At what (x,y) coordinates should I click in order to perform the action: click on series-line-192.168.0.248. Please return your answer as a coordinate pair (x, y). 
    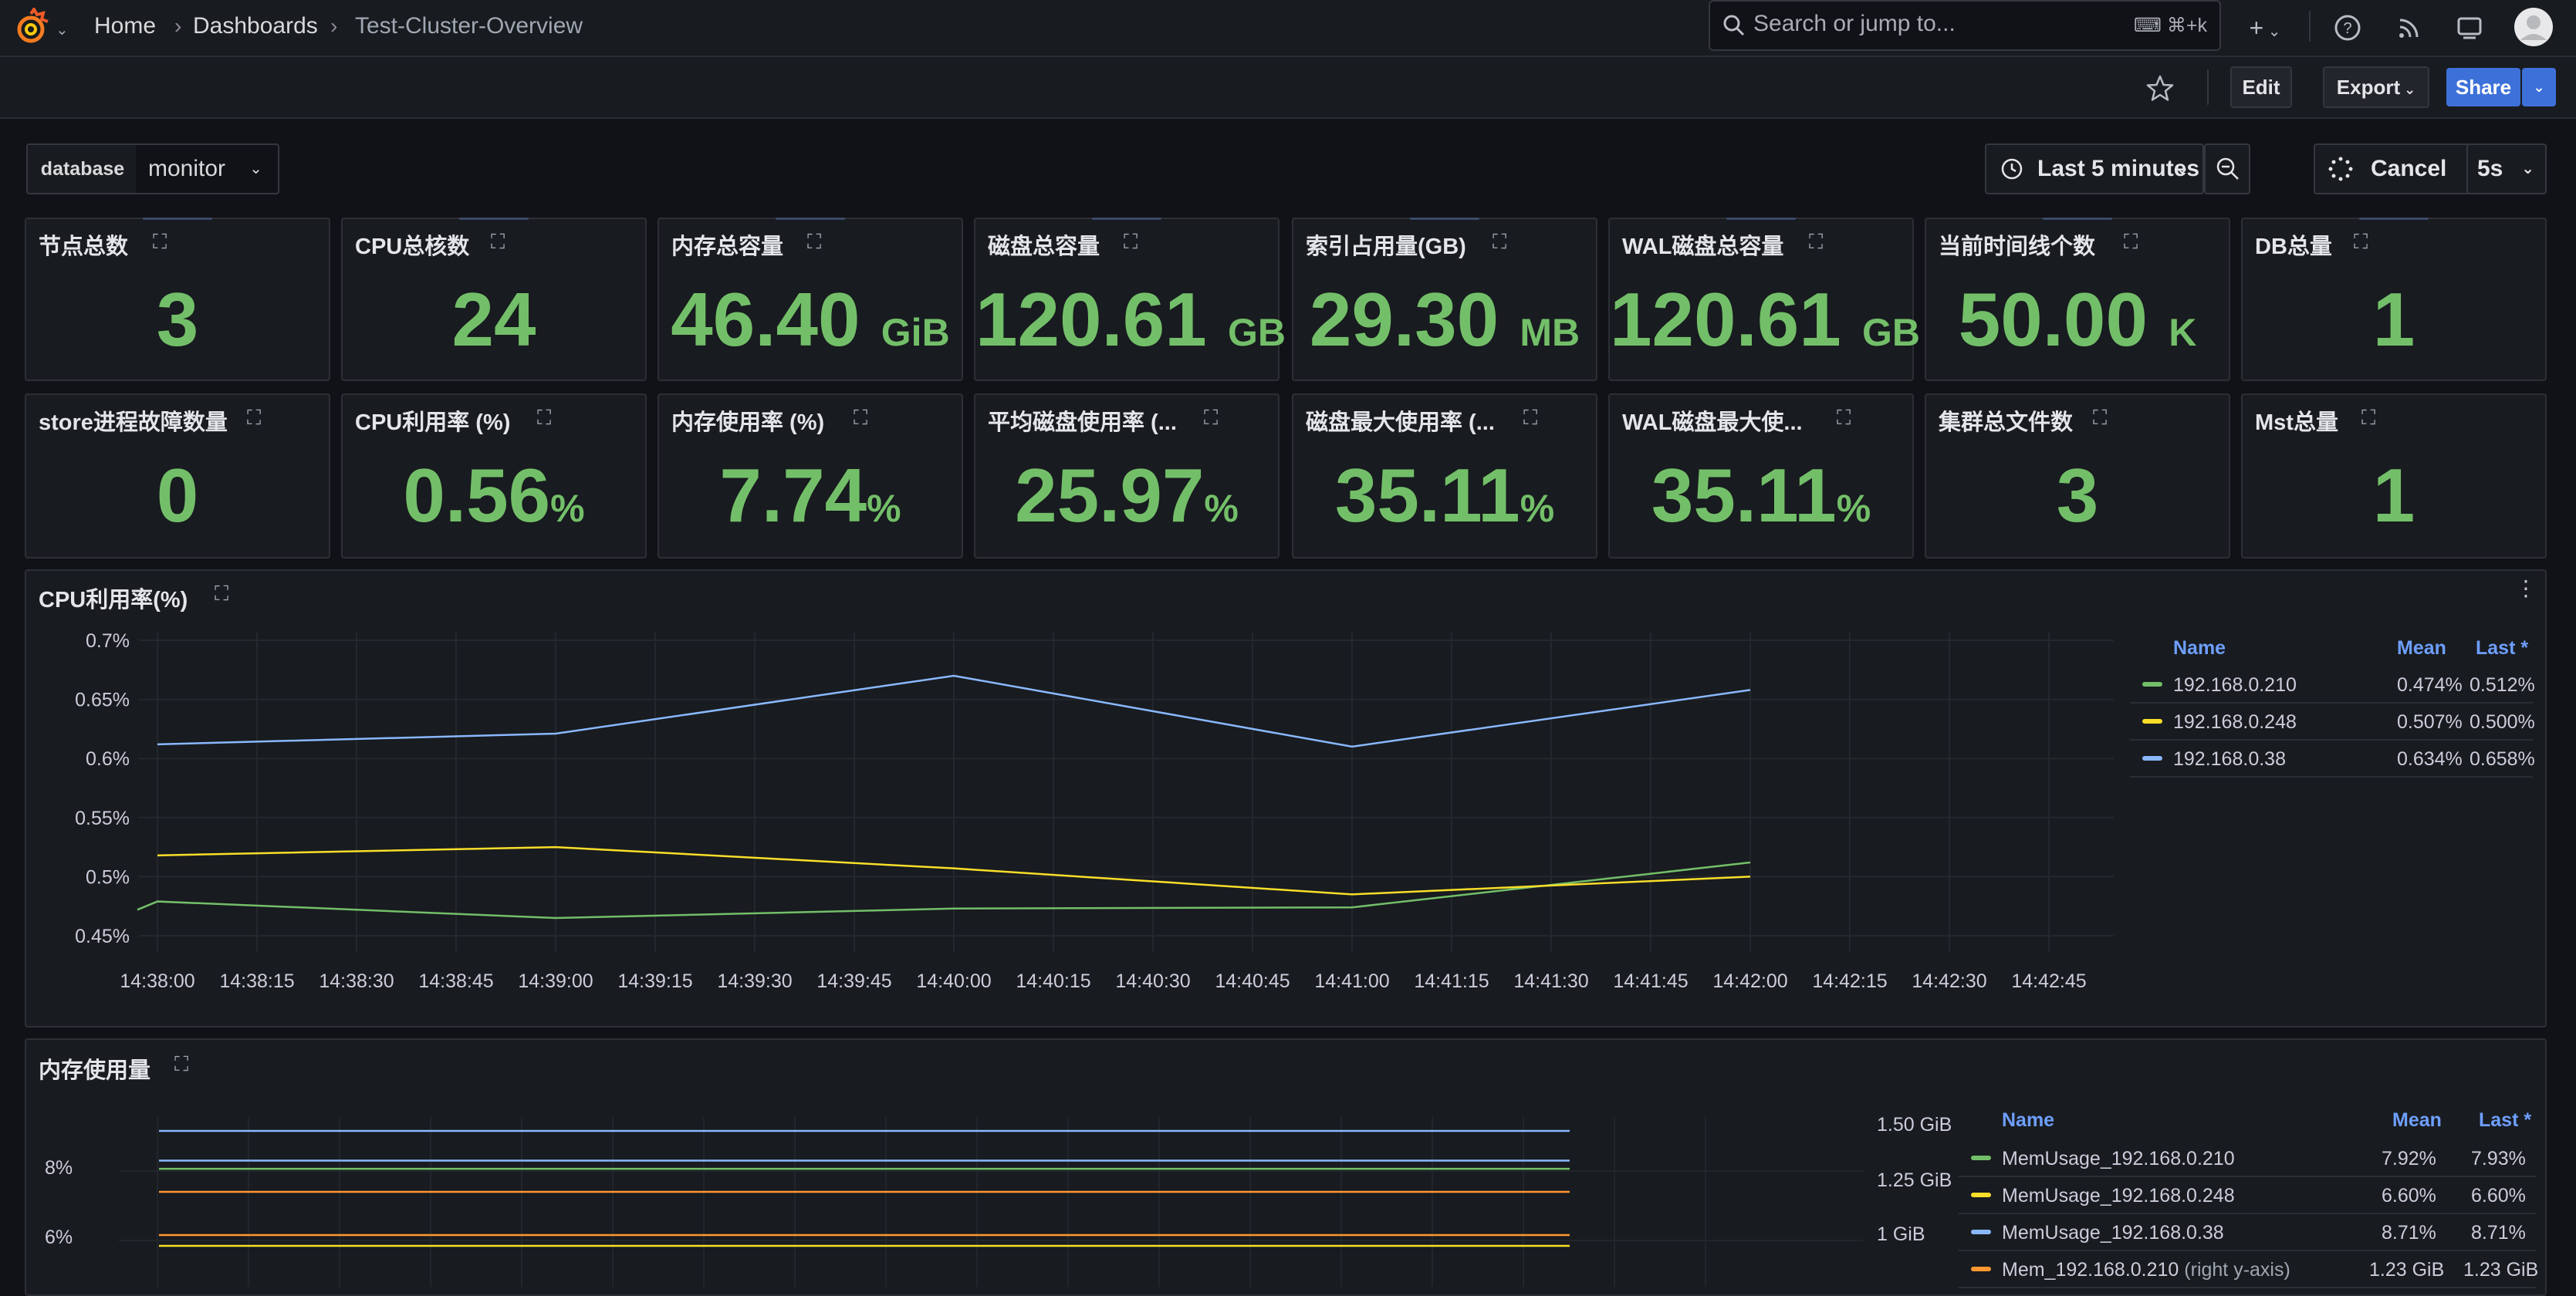
    Looking at the image, I should click on (954, 870).